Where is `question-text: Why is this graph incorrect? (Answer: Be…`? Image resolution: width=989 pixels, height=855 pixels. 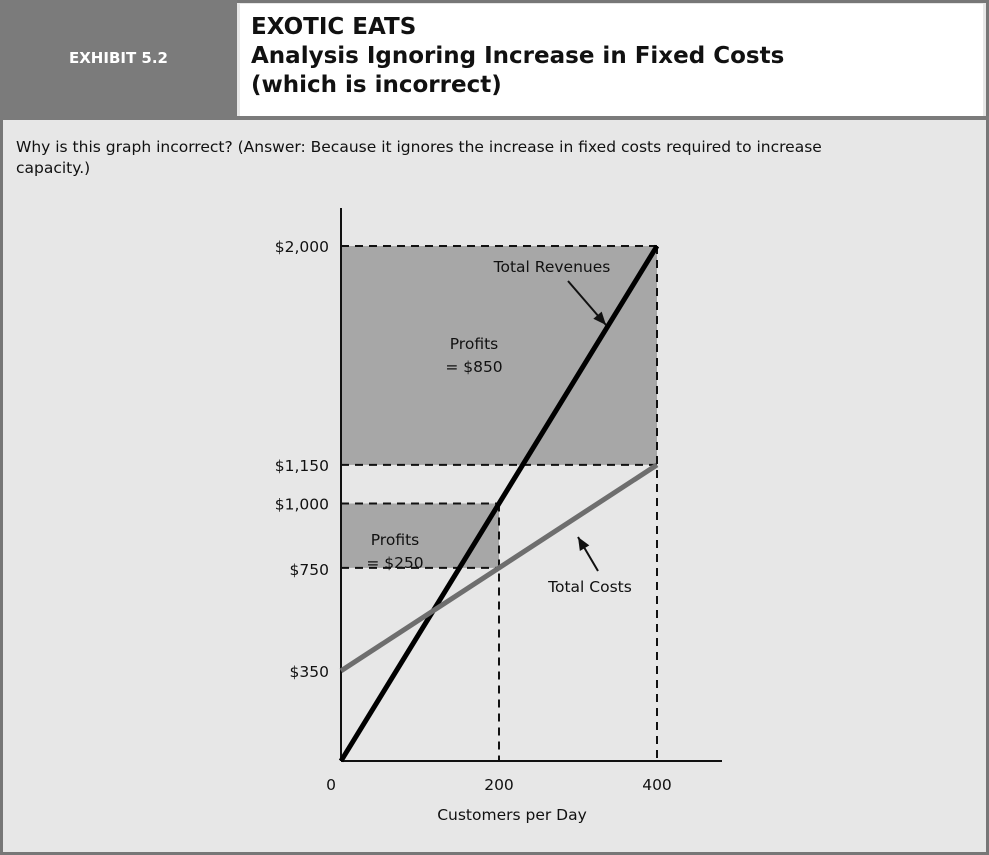 question-text: Why is this graph incorrect? (Answer: Be… is located at coordinates (419, 157).